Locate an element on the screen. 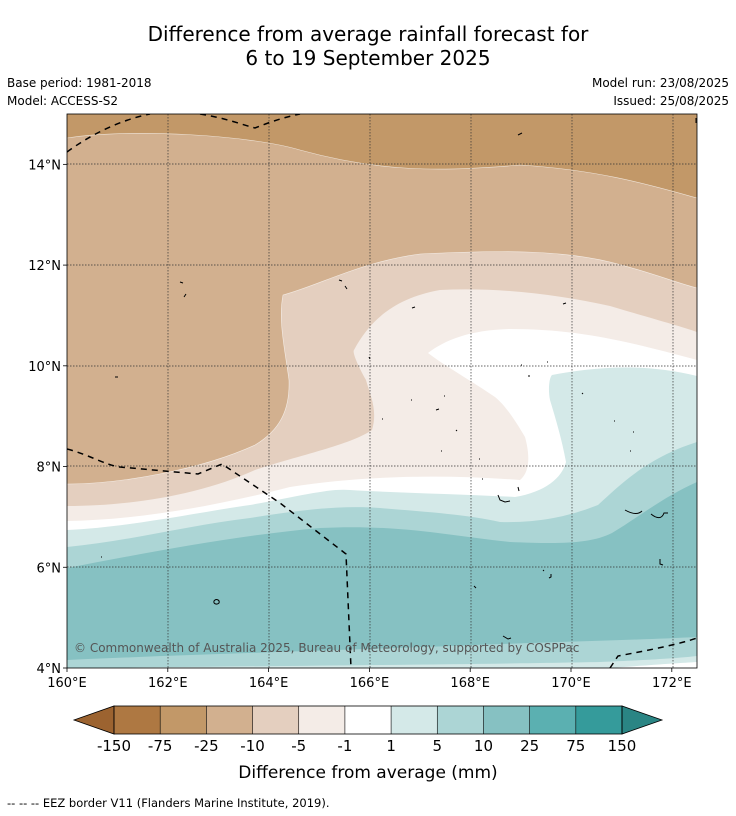 This screenshot has width=736, height=816. colorbar-title: Difference from average (mm) is located at coordinates (367, 773).